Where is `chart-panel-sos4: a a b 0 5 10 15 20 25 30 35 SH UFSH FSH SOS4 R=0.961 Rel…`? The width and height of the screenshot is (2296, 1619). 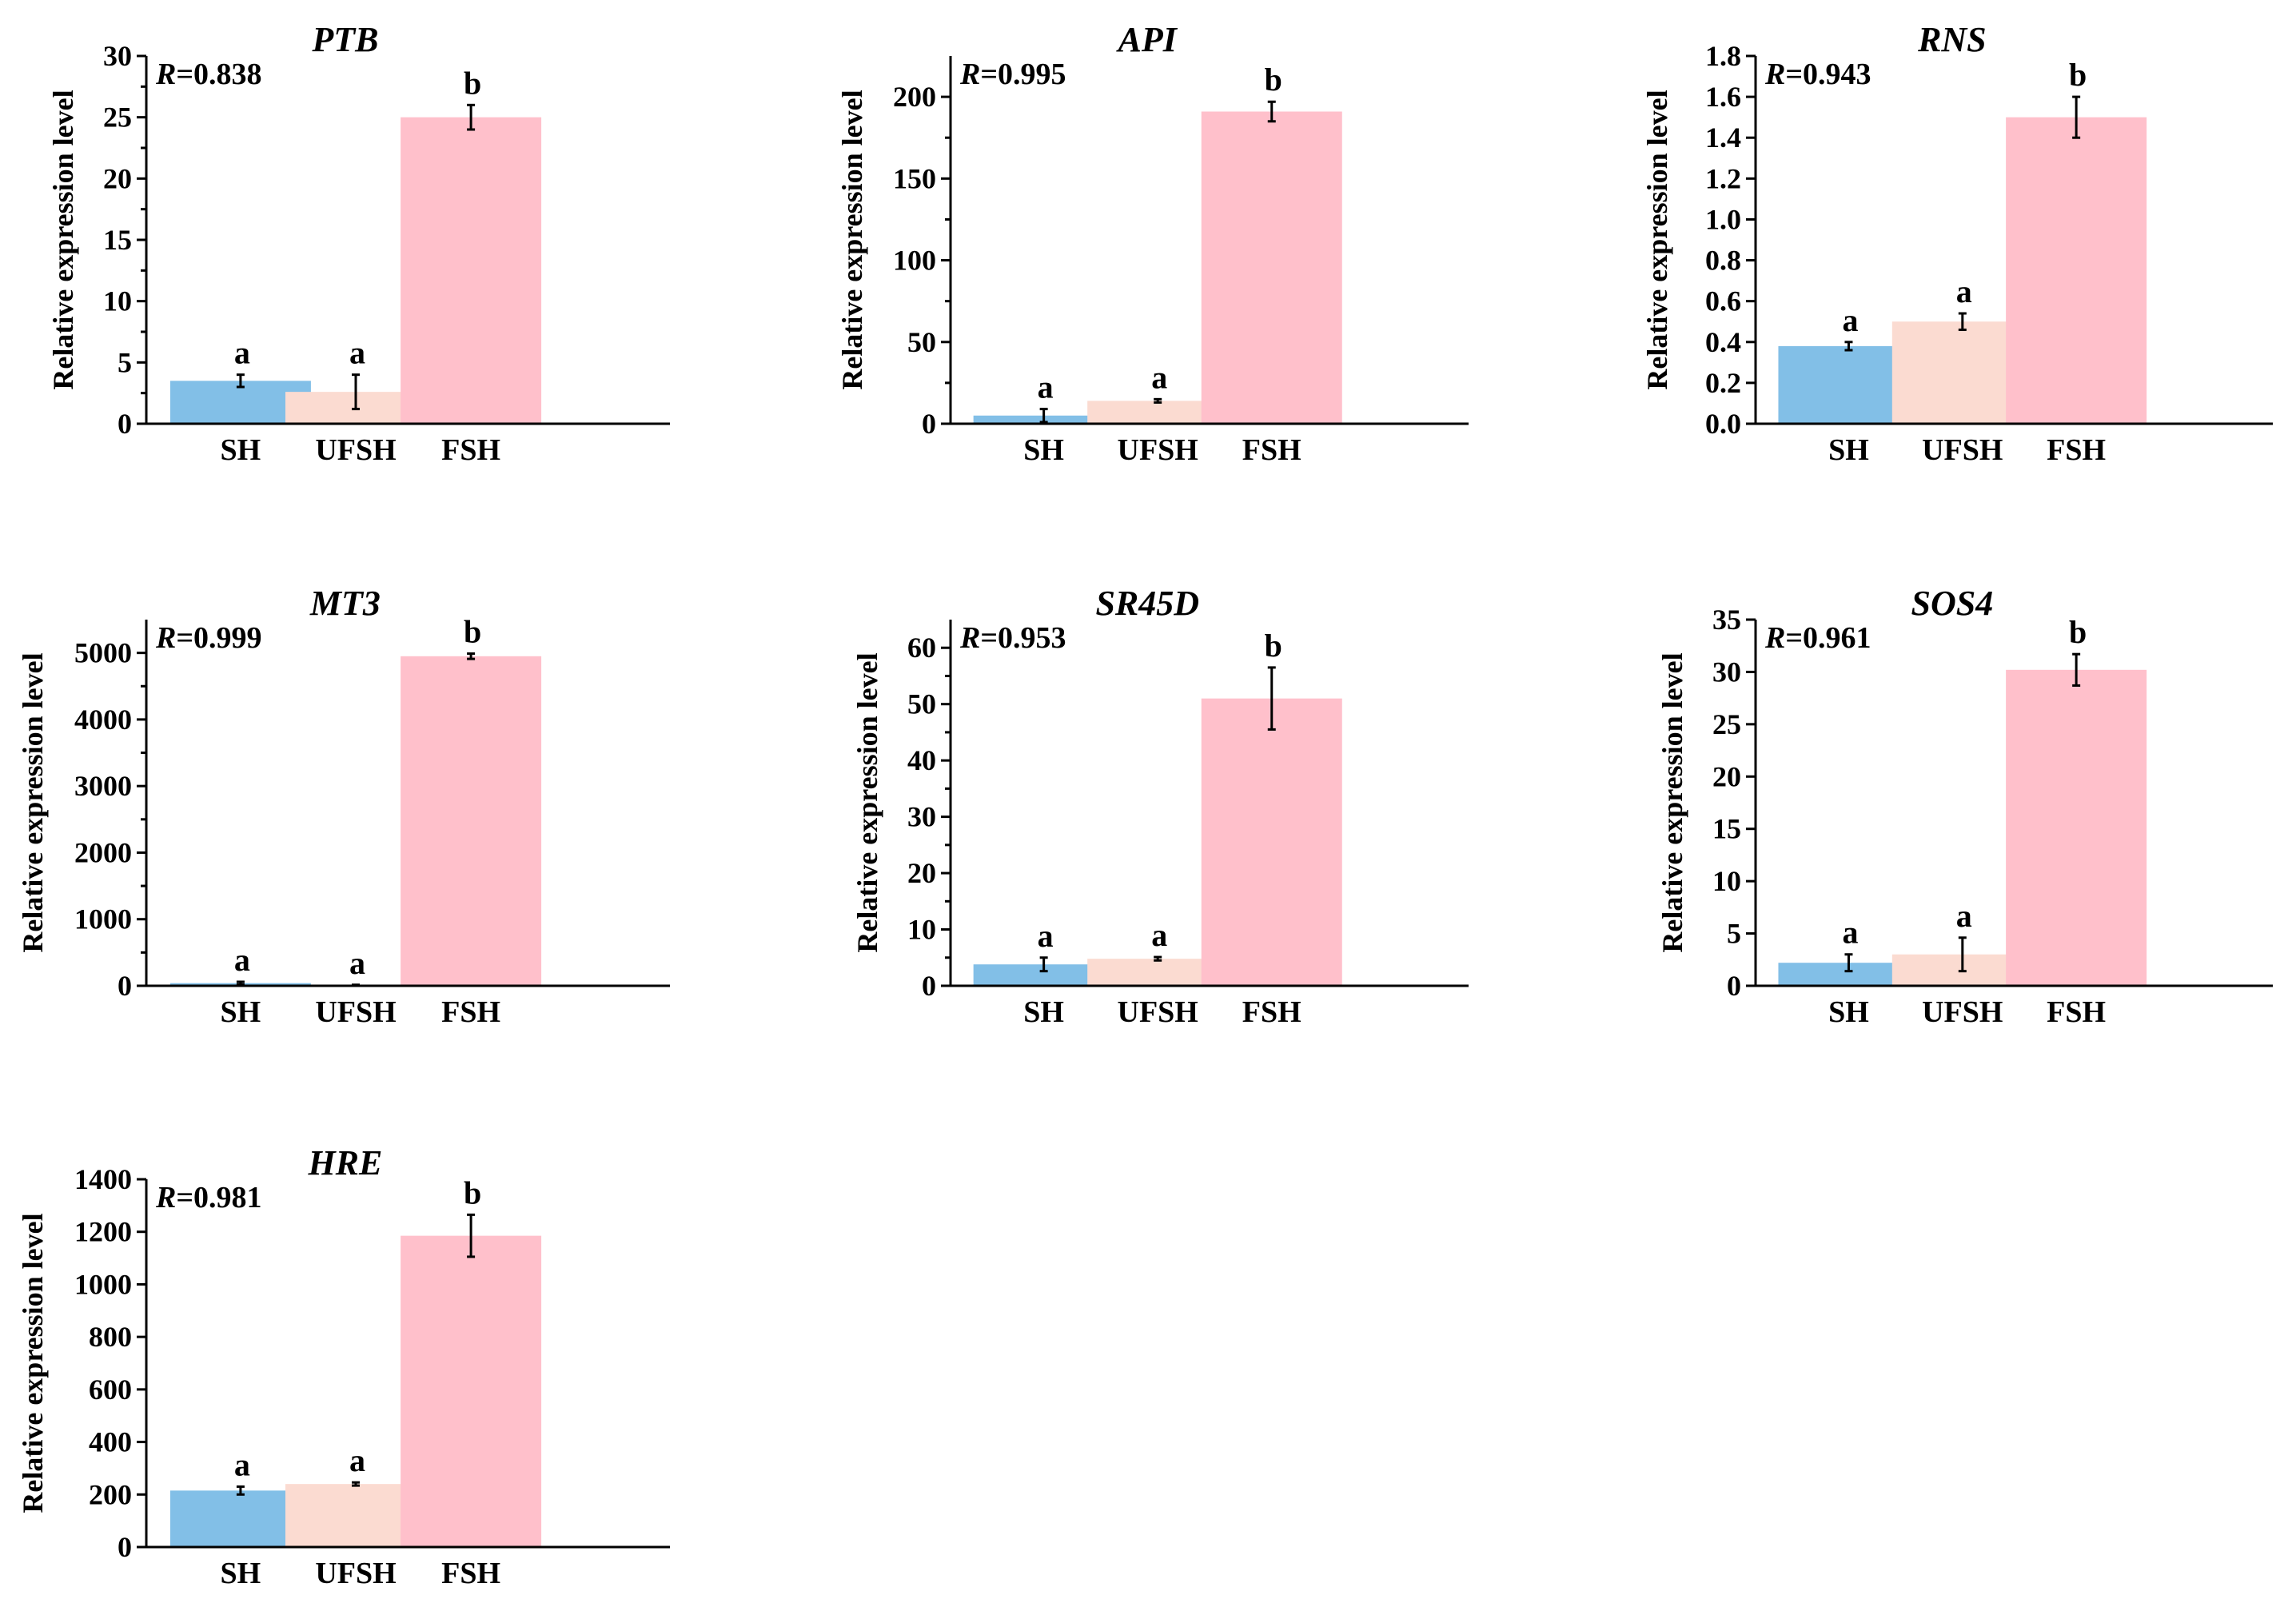
chart-panel-sos4: a a b 0 5 10 15 20 25 30 35 SH UFSH FSH SOS4 R=0.961 Rel… is located at coordinates (1964, 806).